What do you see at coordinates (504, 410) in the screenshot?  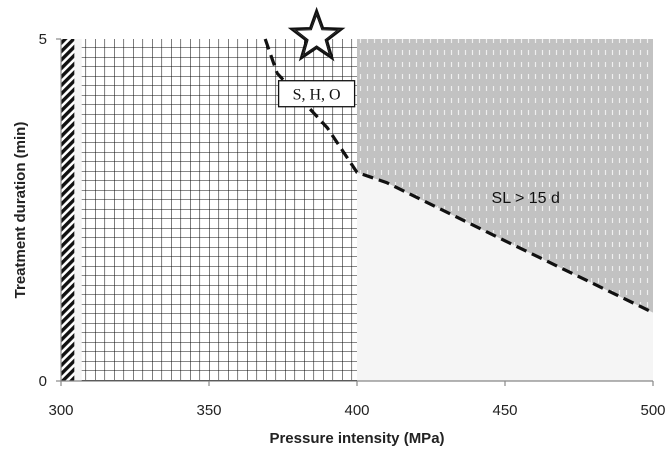 I see `x-tick-label: 450` at bounding box center [504, 410].